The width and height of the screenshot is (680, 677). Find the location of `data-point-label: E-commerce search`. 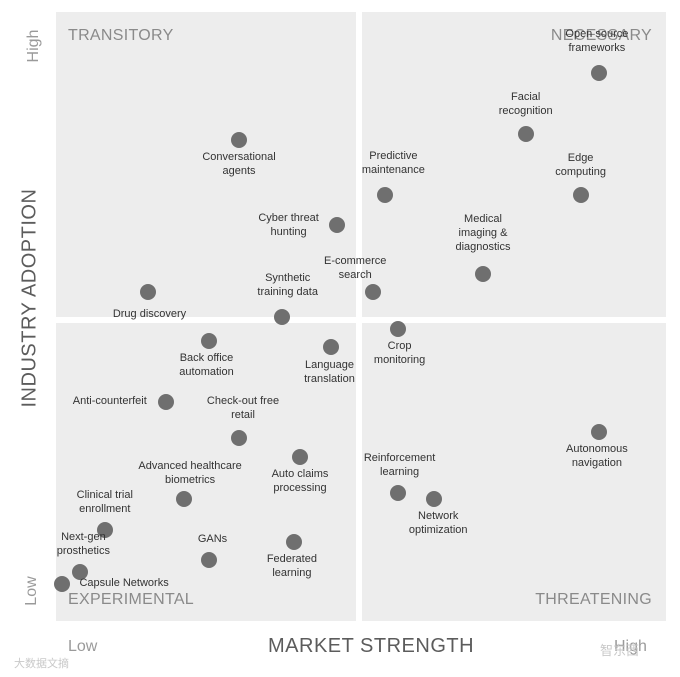

data-point-label: E-commerce search is located at coordinates (355, 268).